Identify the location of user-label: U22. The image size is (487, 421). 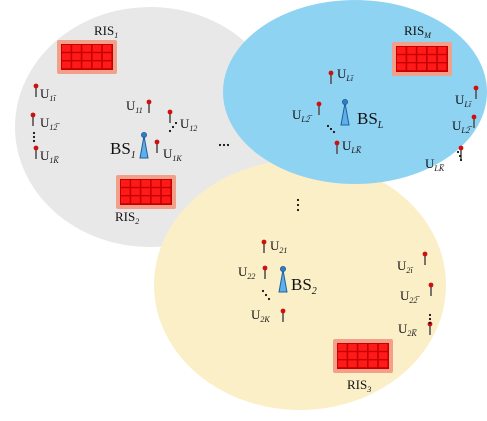
(246, 272).